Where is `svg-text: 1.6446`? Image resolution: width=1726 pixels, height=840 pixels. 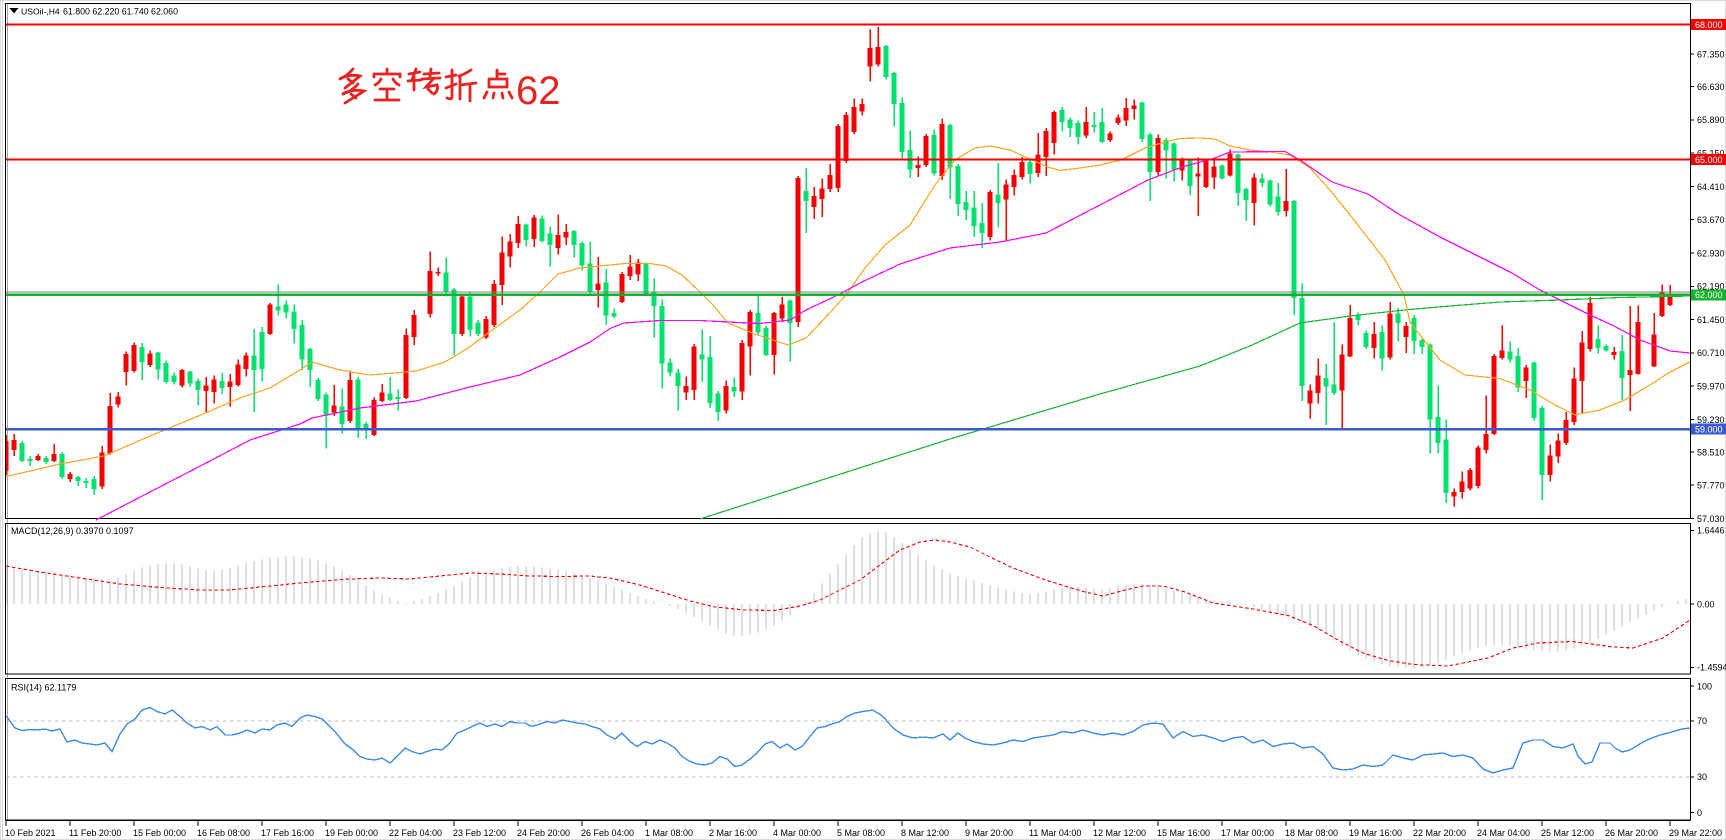 svg-text: 1.6446 is located at coordinates (1711, 531).